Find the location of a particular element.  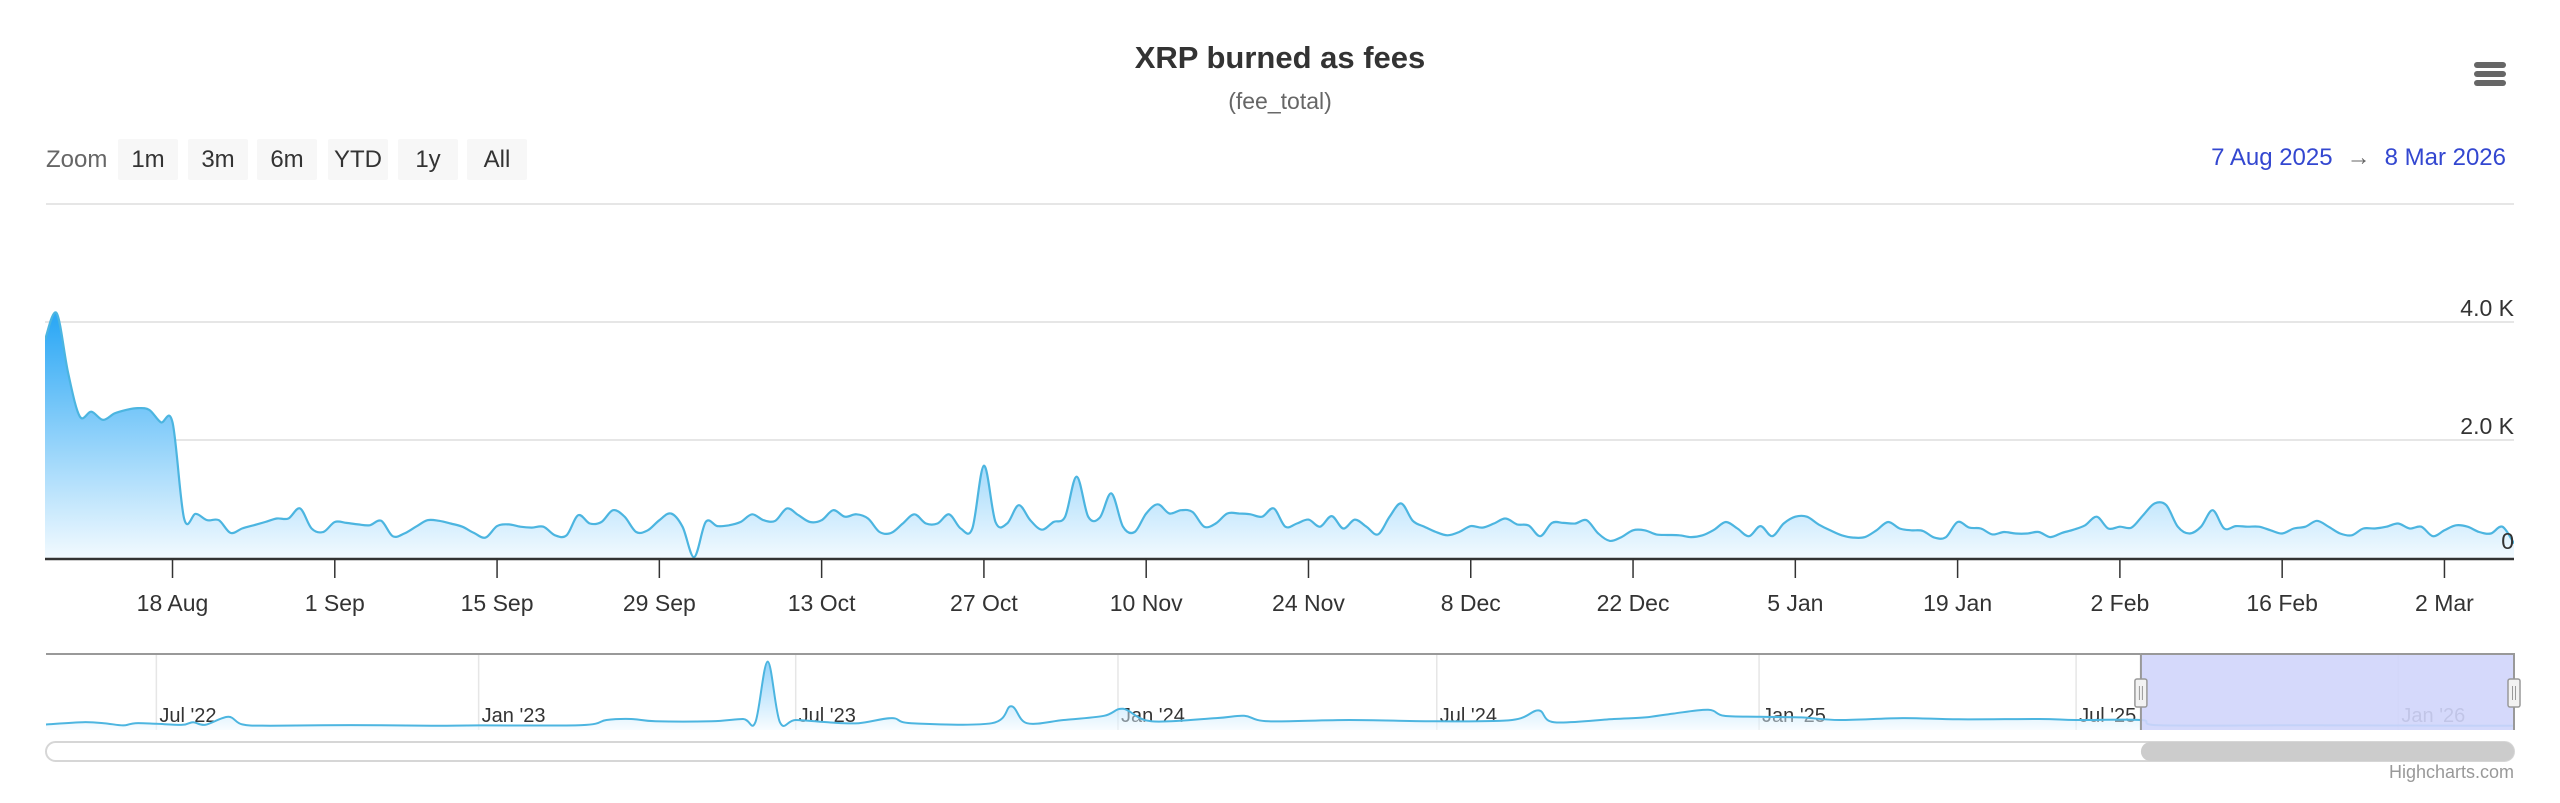

navigator-selected-range is located at coordinates (2327, 692).